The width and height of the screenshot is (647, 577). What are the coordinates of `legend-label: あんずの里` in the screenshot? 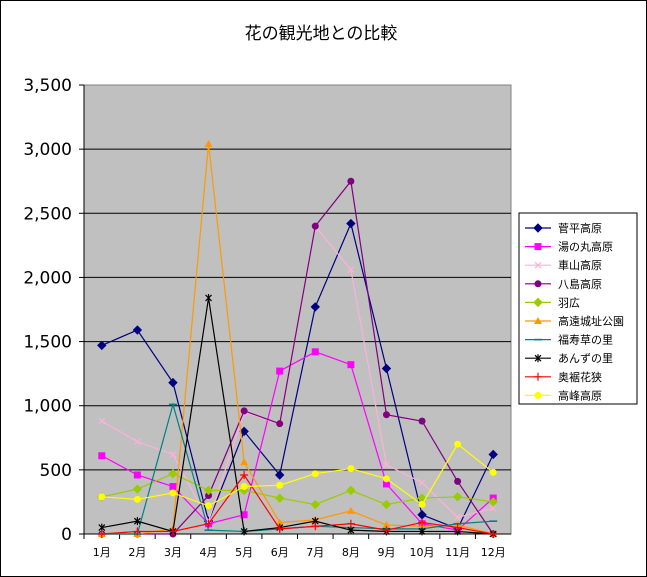 It's located at (585, 358).